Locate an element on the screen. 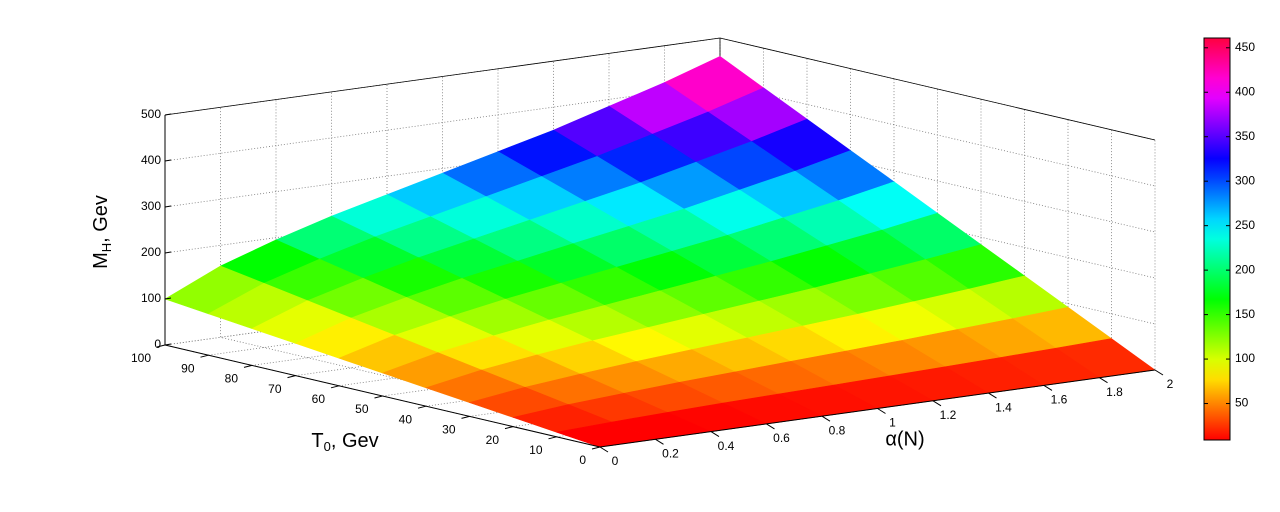  y-label-base: T is located at coordinates (317, 441).